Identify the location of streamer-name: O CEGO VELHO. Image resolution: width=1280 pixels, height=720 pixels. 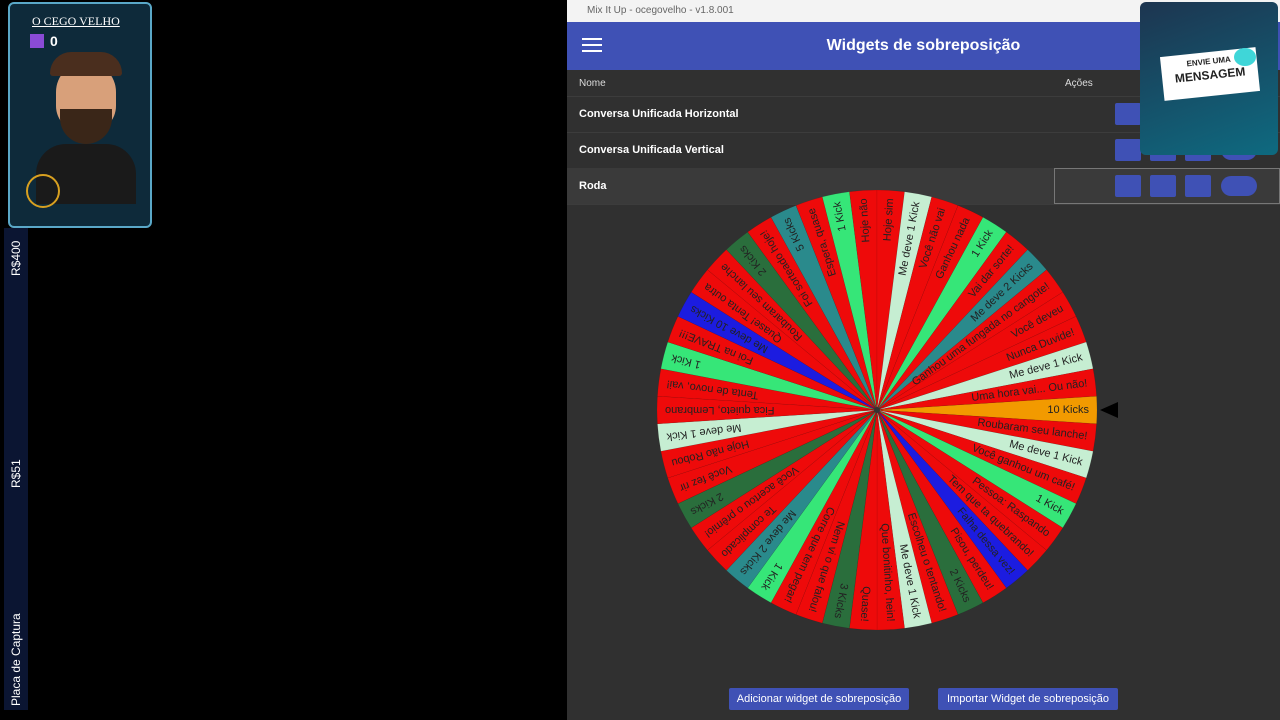
(76, 21).